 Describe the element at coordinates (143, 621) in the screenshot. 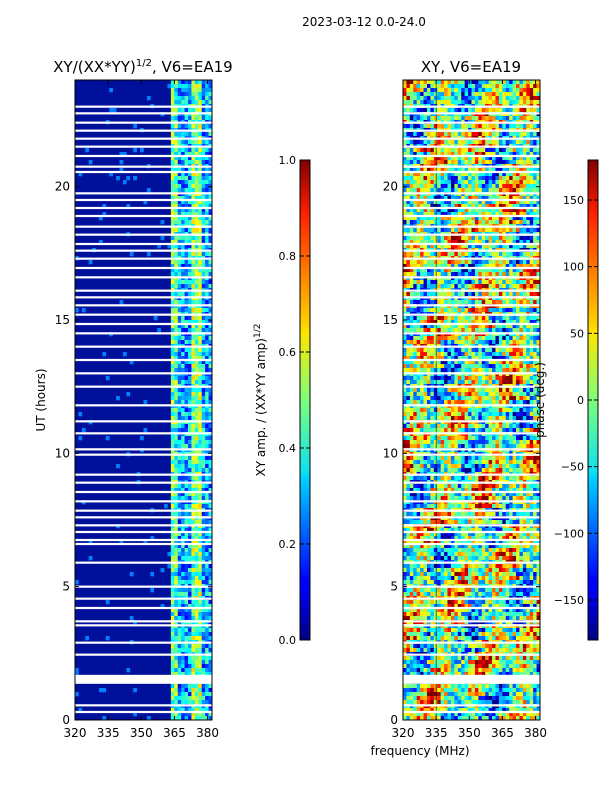

I see `amp-data-gap` at that location.